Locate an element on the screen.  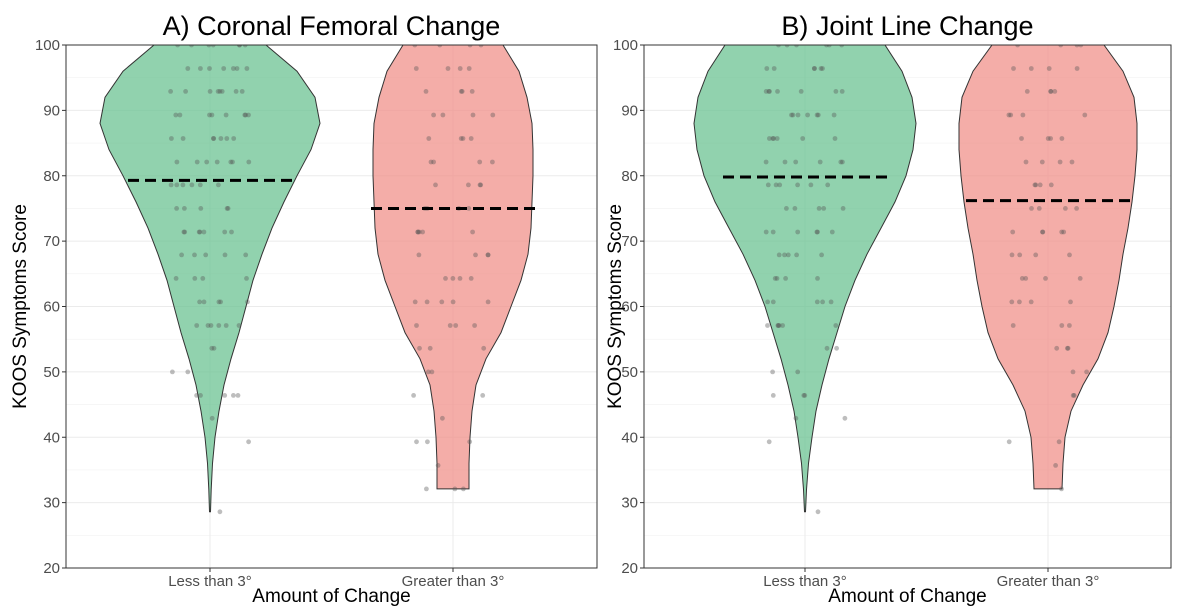
y-tick-label: 40 is located at coordinates (51, 437).